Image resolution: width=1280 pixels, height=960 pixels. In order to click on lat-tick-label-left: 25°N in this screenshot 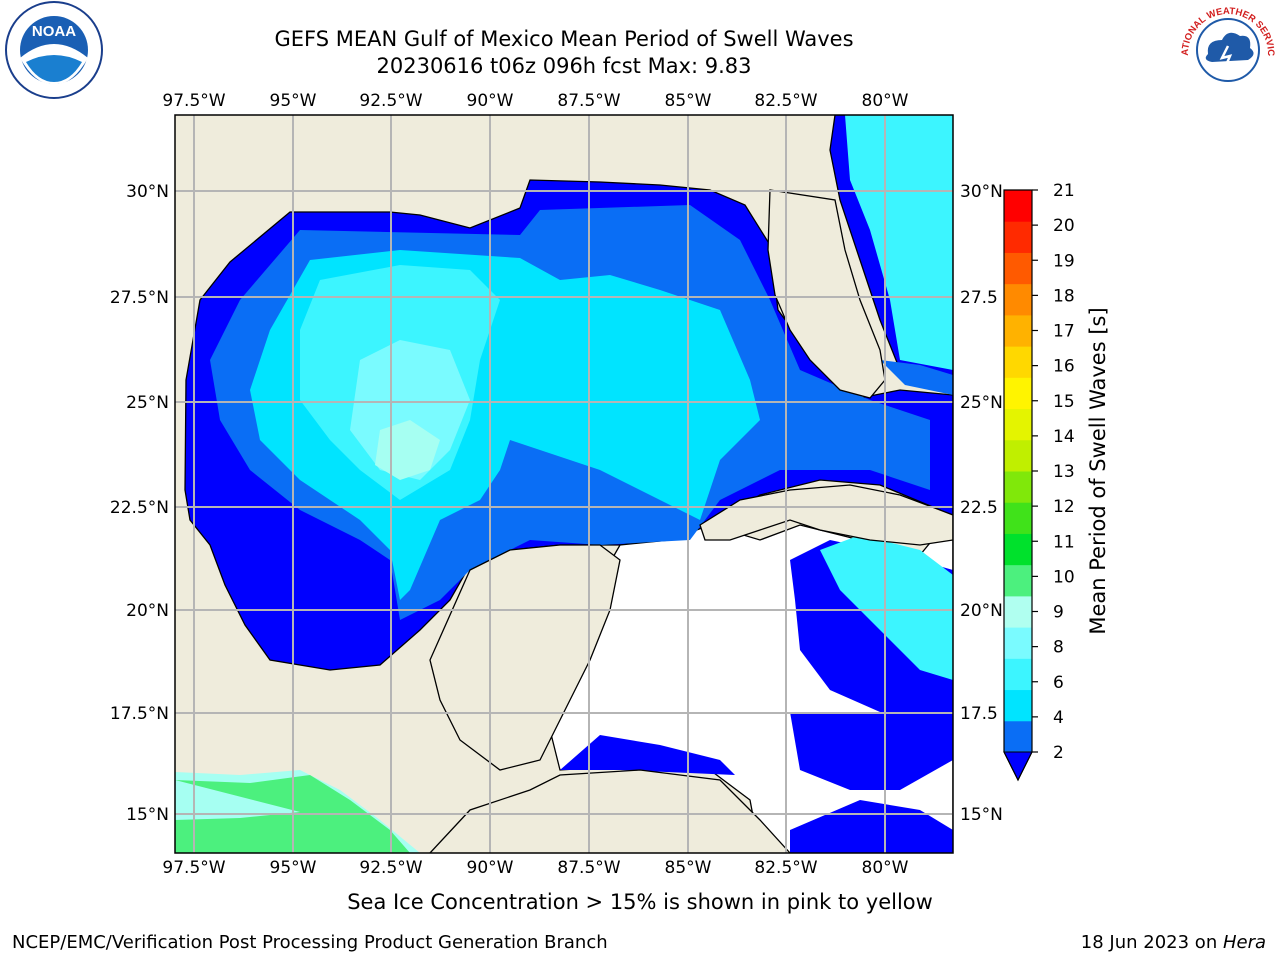, I will do `click(147, 403)`.